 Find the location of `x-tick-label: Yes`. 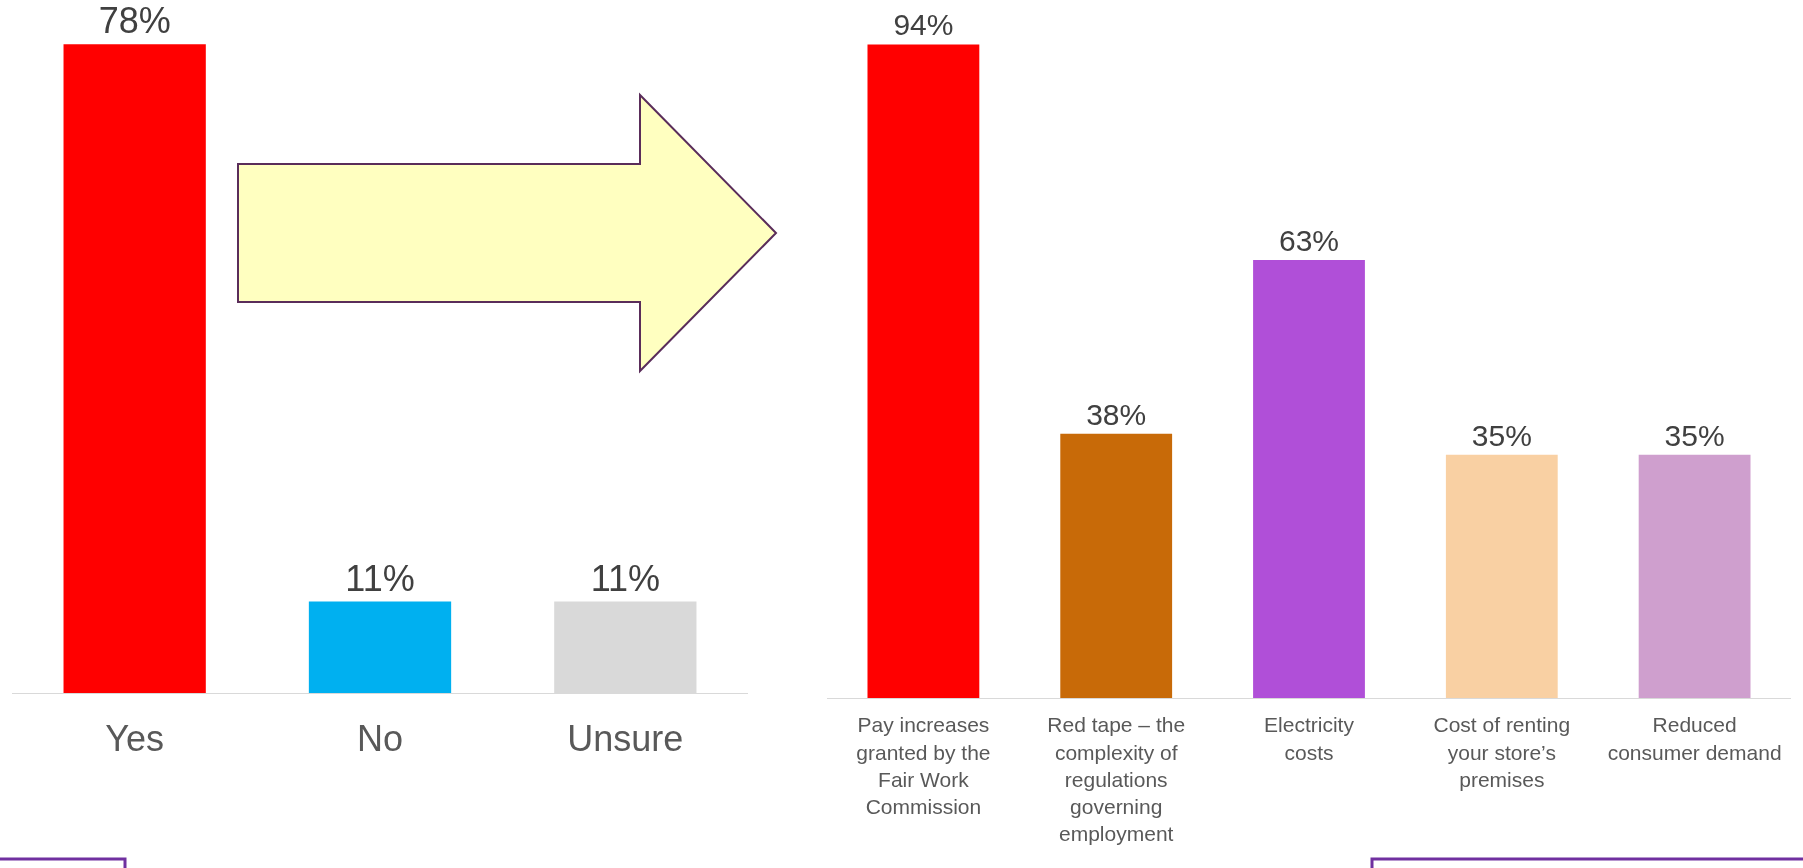

x-tick-label: Yes is located at coordinates (135, 739).